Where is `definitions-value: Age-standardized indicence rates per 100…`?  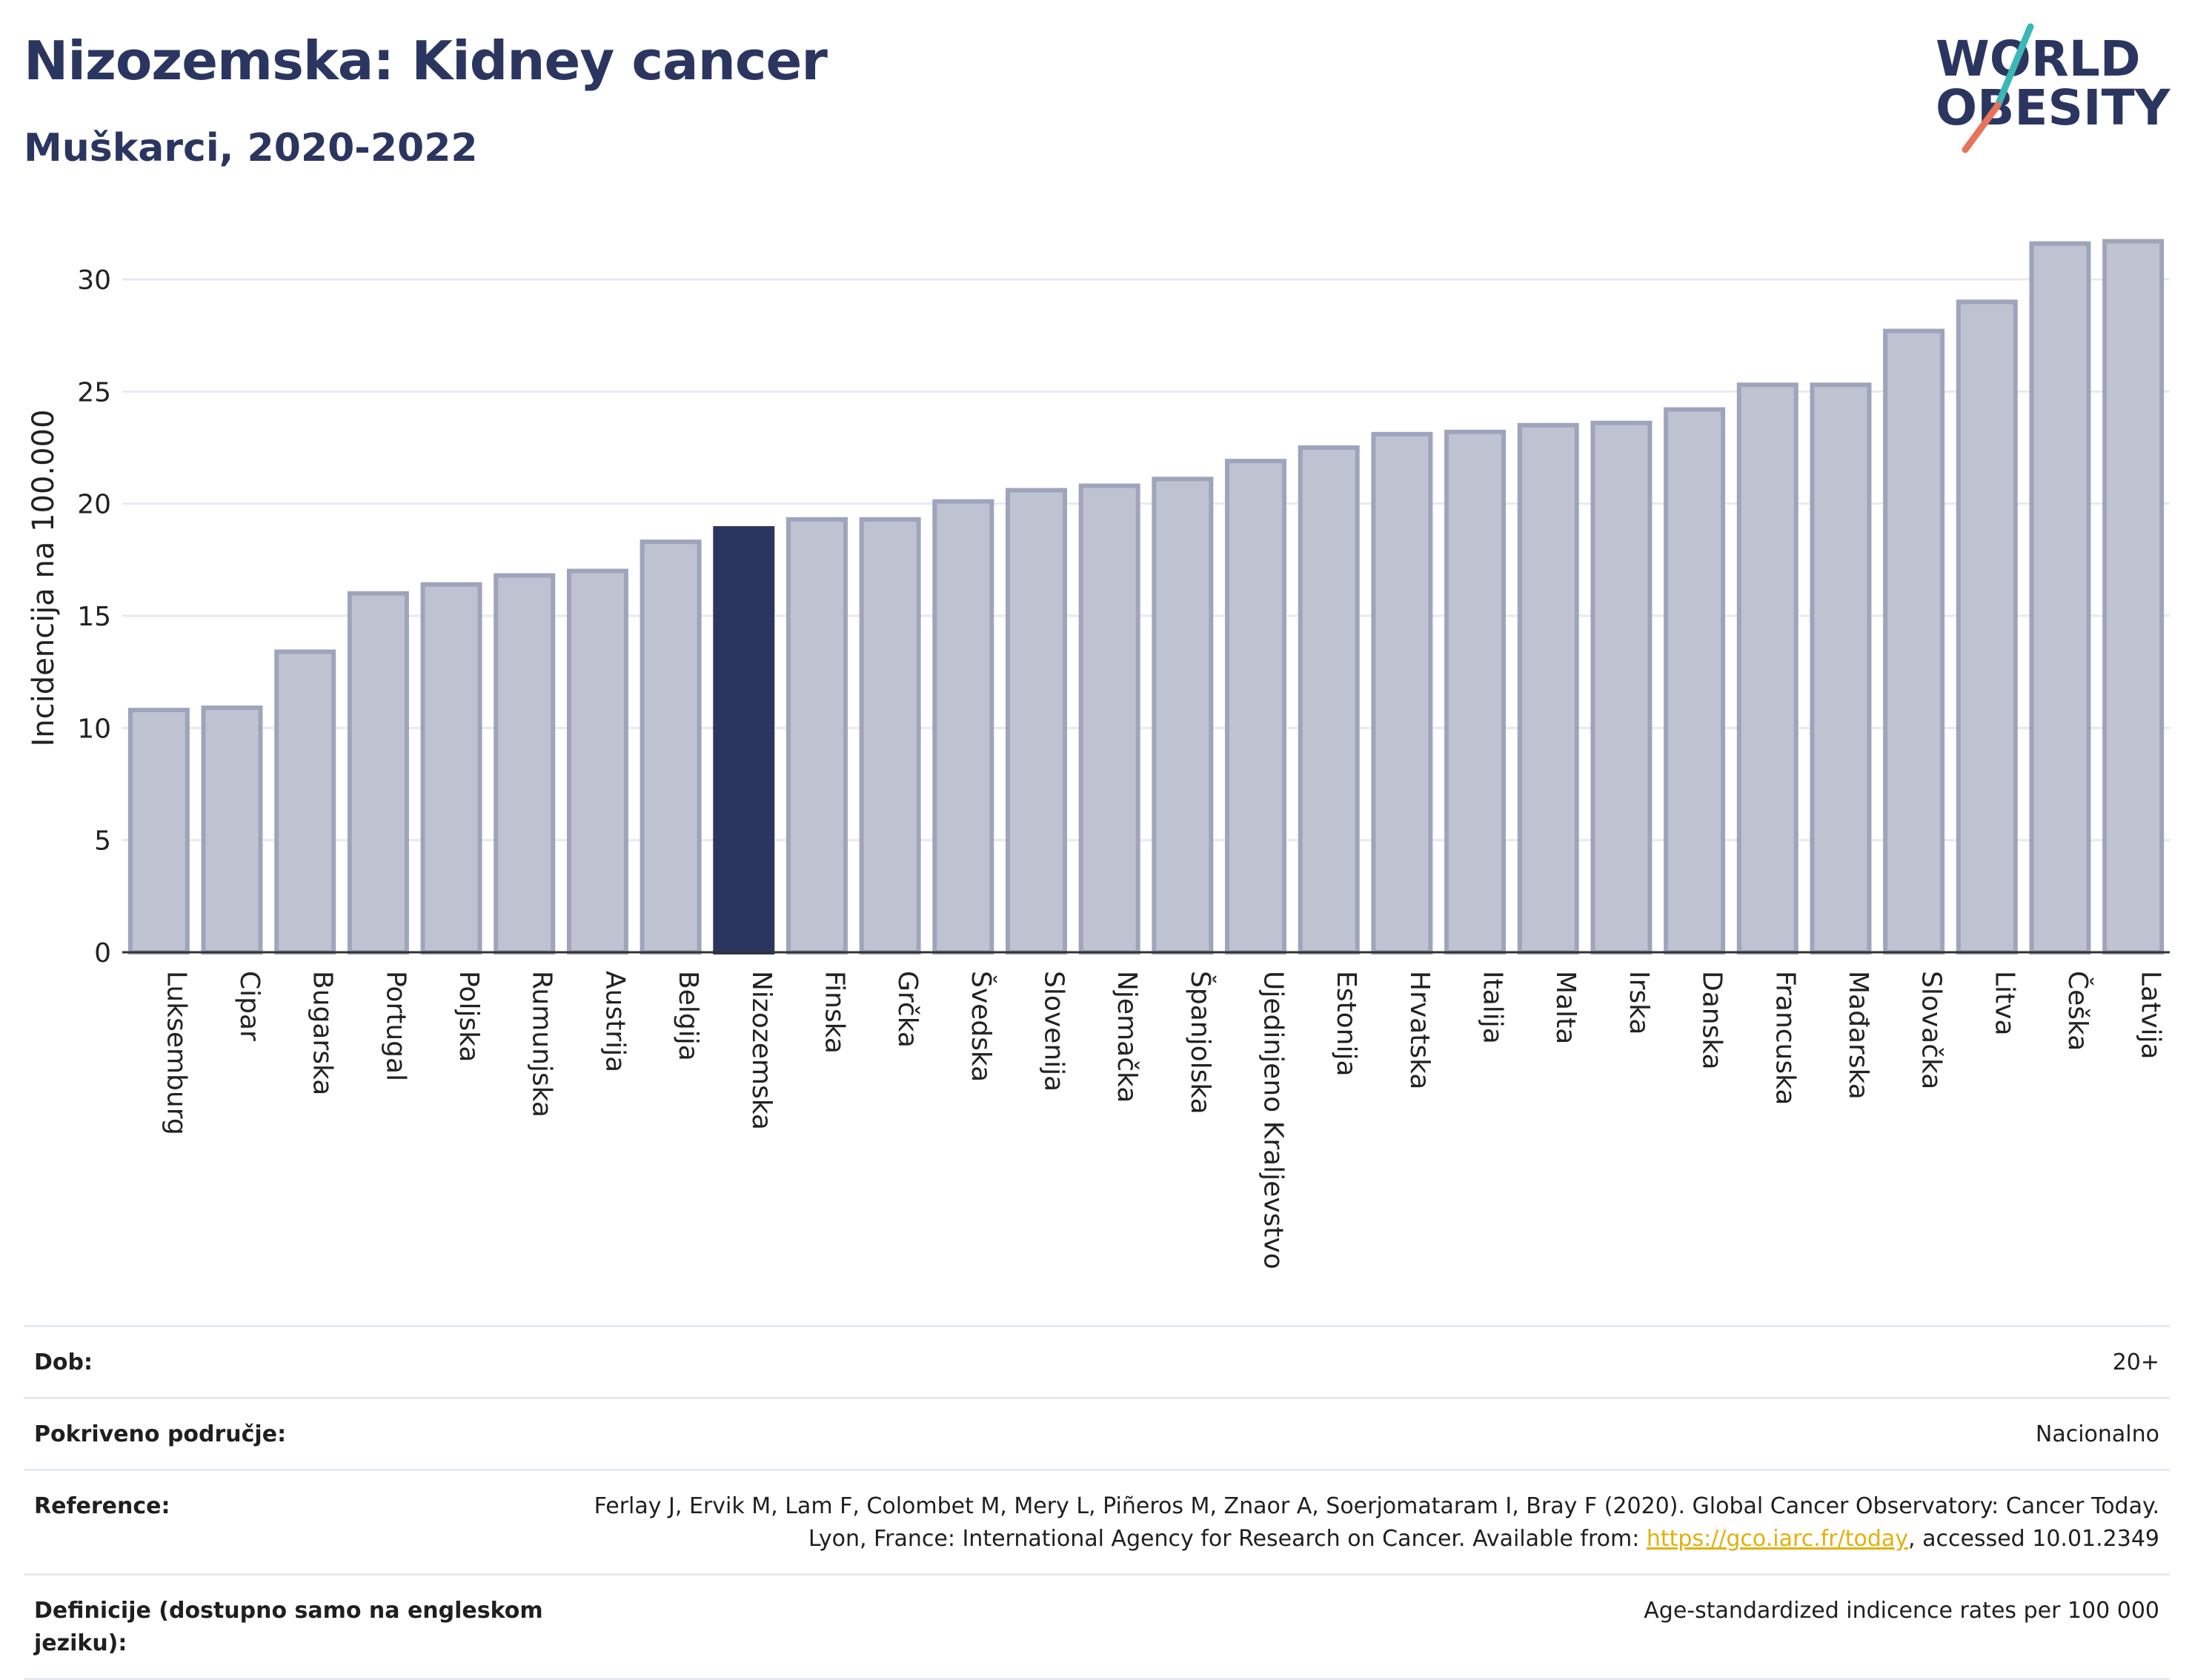
definitions-value: Age-standardized indicence rates per 100… is located at coordinates (1901, 1611).